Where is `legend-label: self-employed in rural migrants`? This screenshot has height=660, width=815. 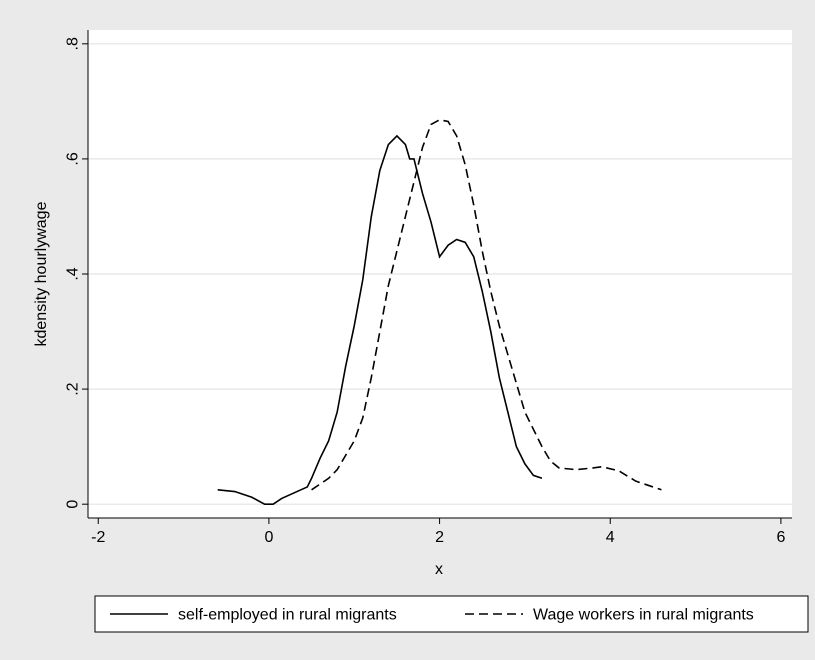
legend-label: self-employed in rural migrants is located at coordinates (287, 615).